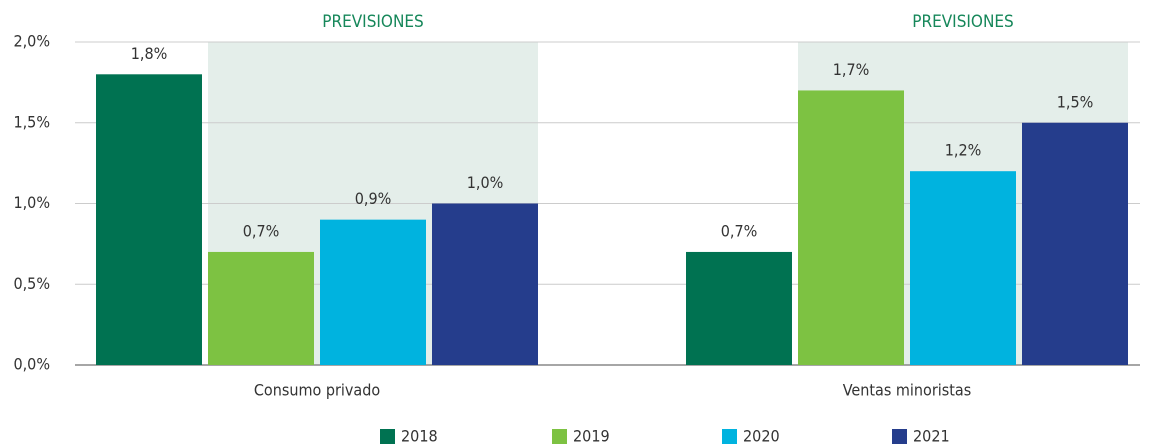 This screenshot has height=446, width=1152. Describe the element at coordinates (485, 182) in the screenshot. I see `data-label: 1,0%` at that location.